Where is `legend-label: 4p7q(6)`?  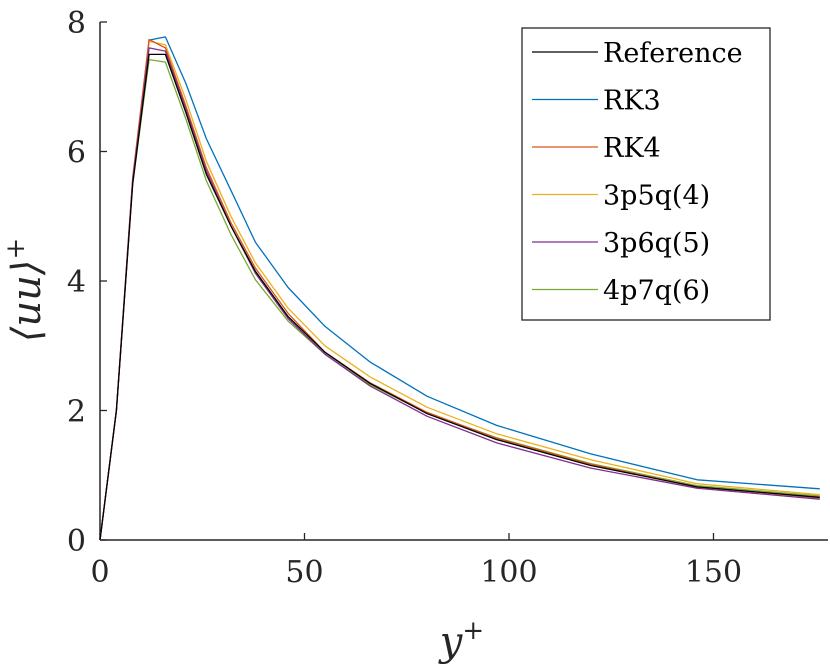 legend-label: 4p7q(6) is located at coordinates (656, 291).